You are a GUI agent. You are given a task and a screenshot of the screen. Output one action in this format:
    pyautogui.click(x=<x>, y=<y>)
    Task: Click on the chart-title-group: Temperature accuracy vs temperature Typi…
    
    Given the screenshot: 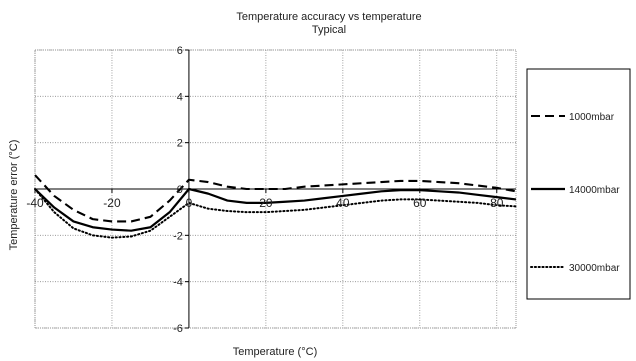 What is the action you would take?
    pyautogui.click(x=328, y=23)
    